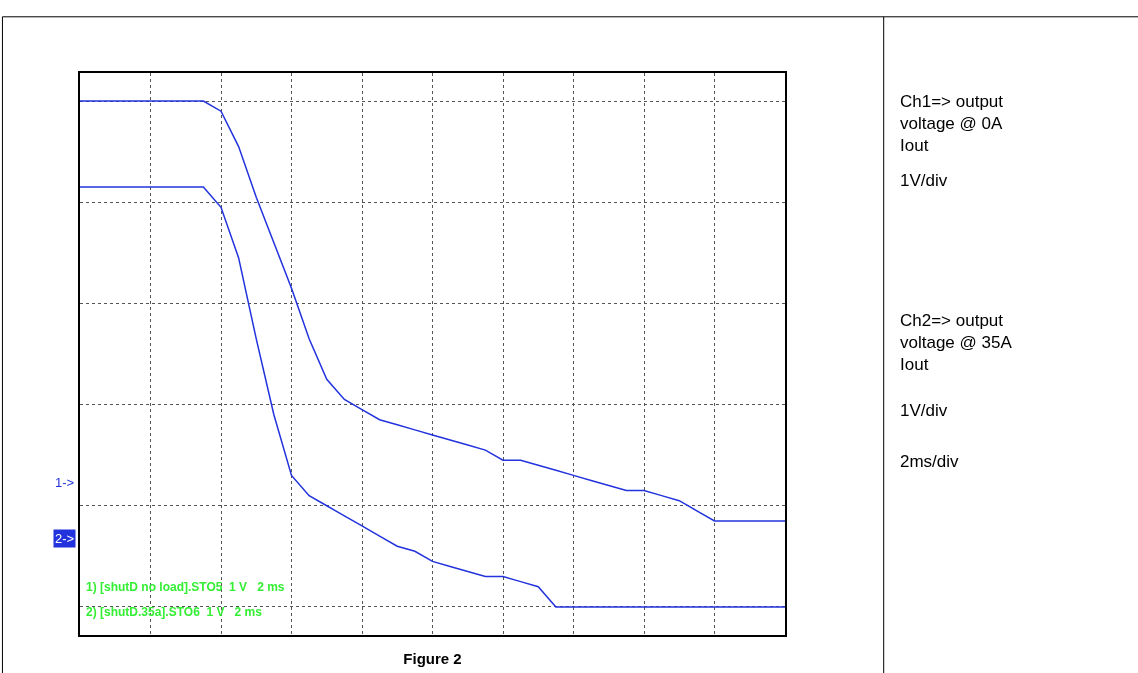 Image resolution: width=1138 pixels, height=673 pixels. What do you see at coordinates (65, 538) in the screenshot?
I see `text: 2->` at bounding box center [65, 538].